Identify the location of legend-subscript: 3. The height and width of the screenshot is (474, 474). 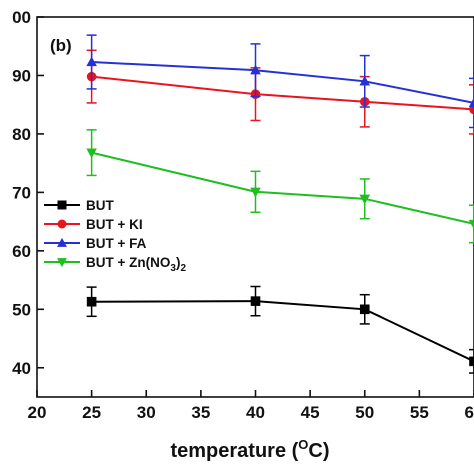
(173, 268).